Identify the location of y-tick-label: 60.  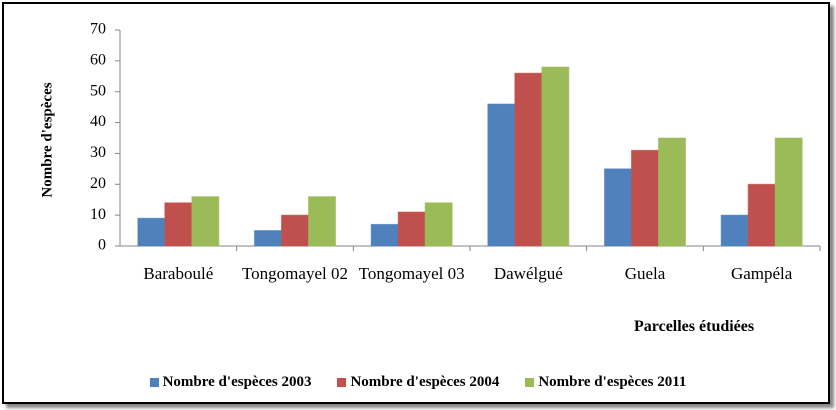
(98, 60).